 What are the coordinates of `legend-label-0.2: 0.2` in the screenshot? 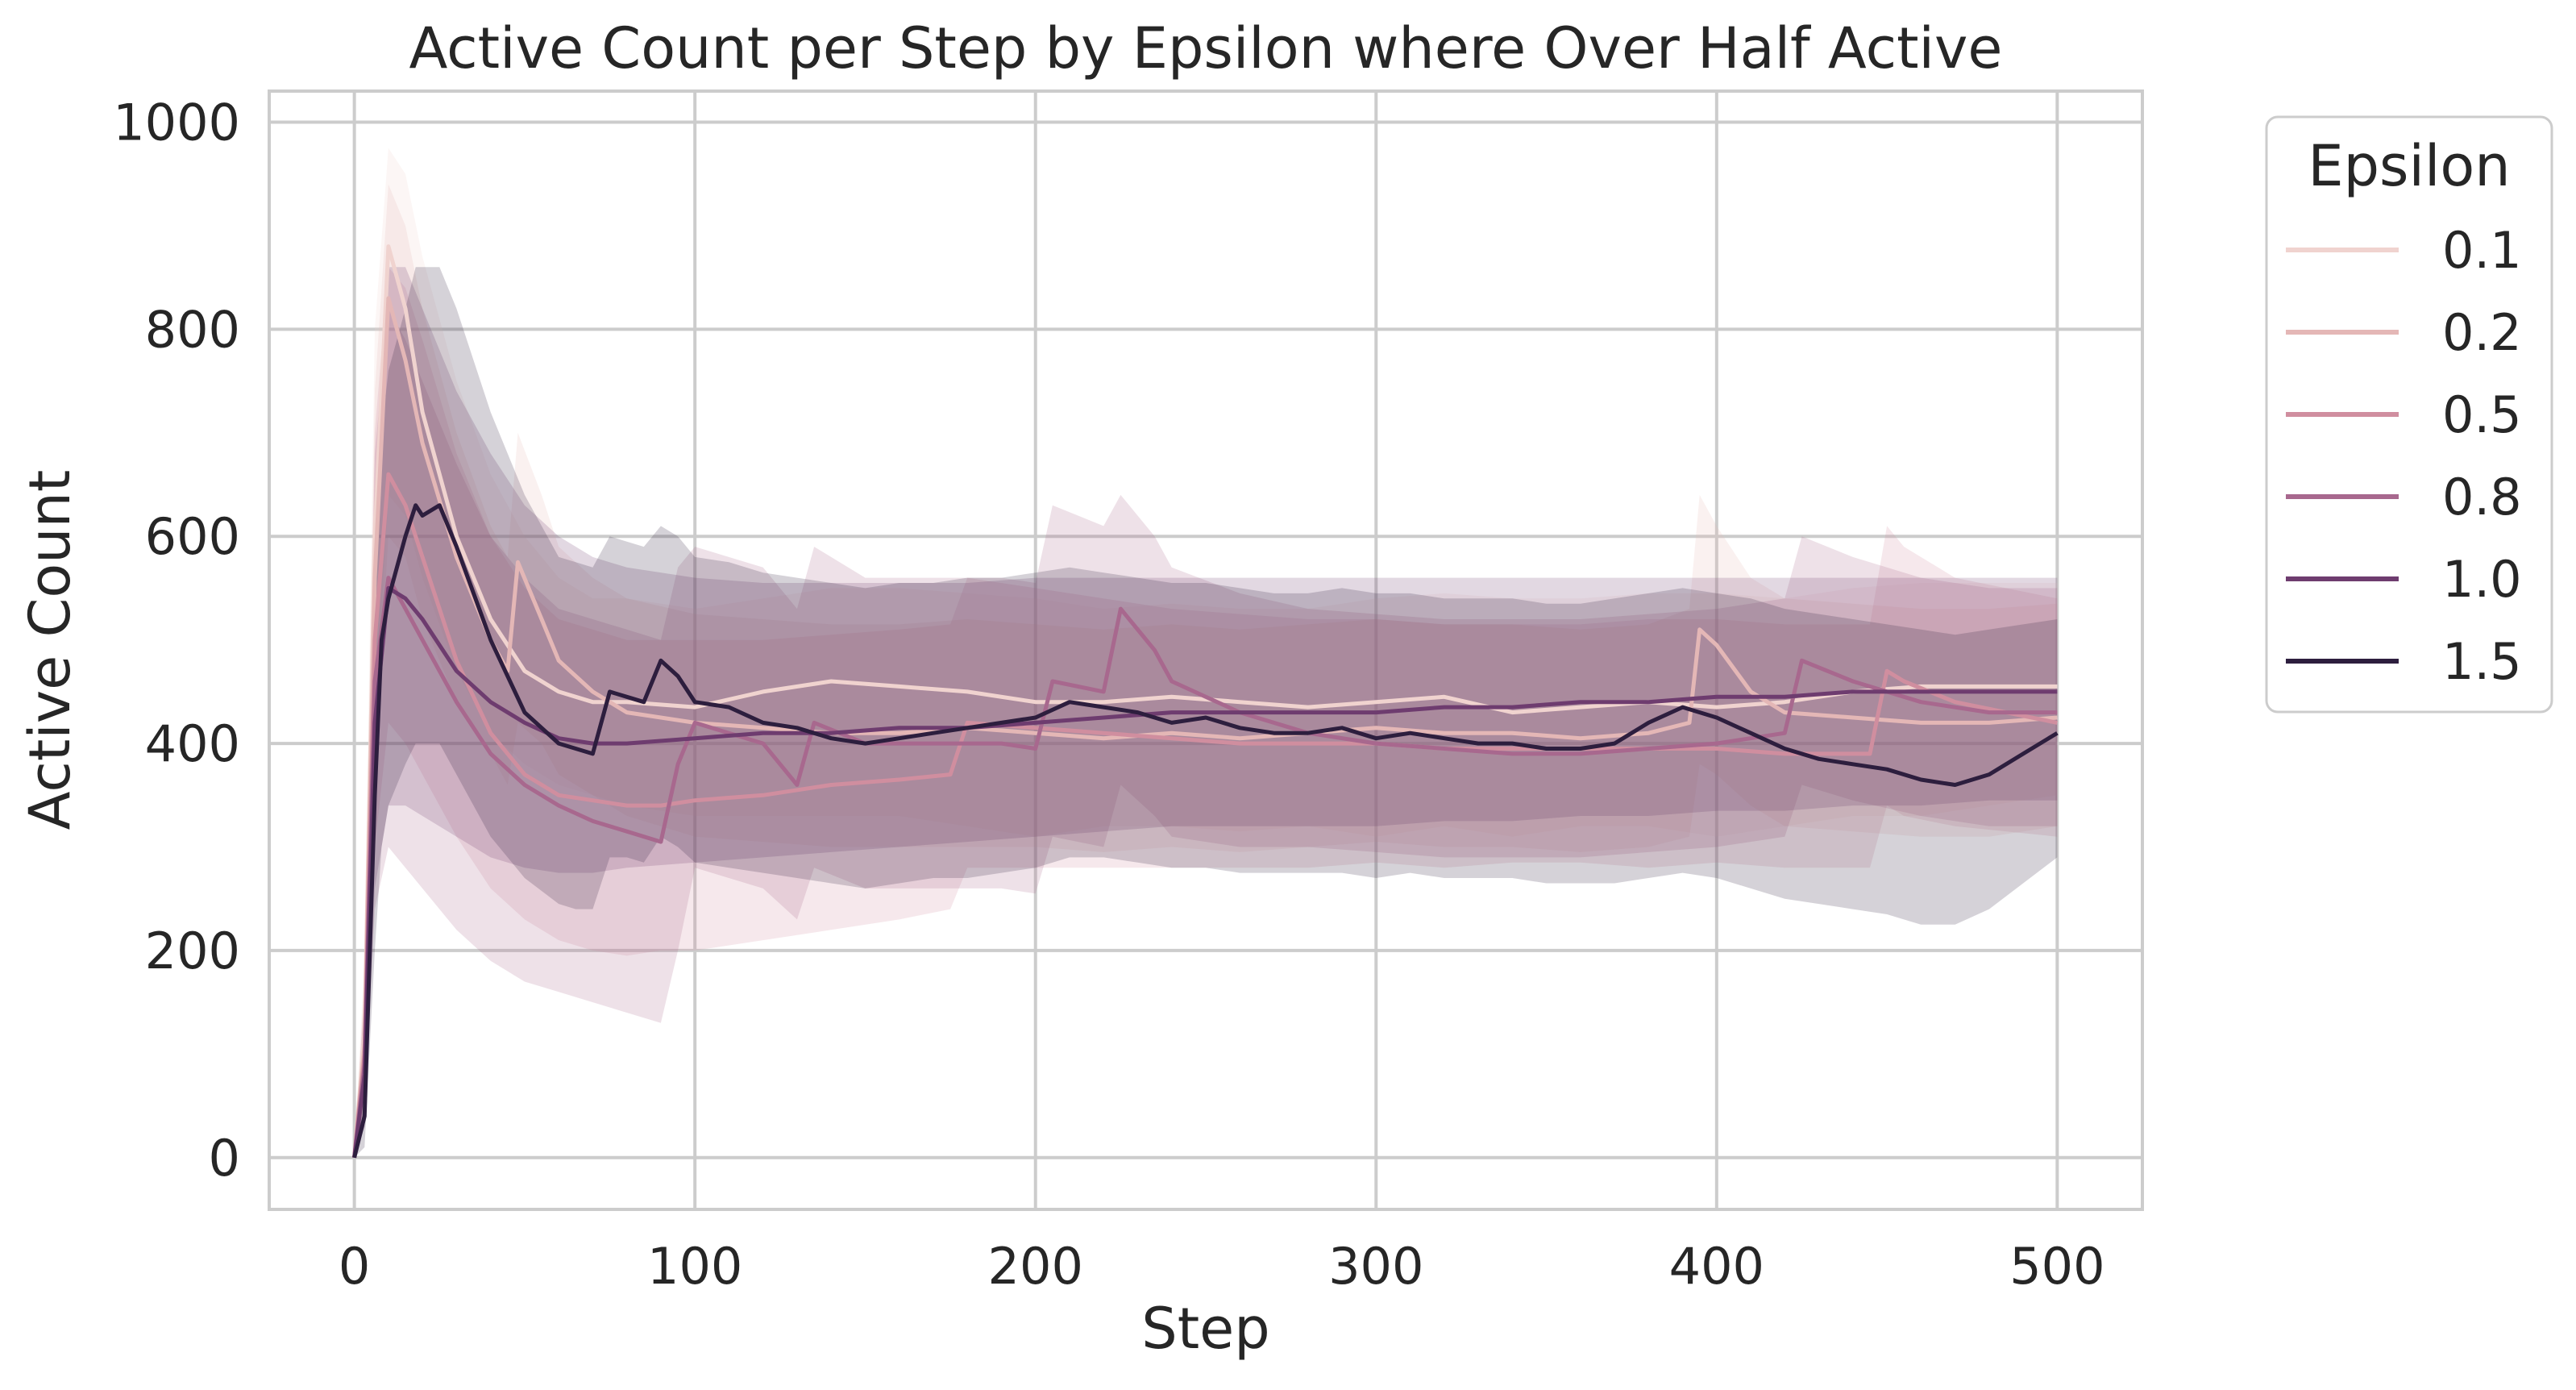 It's located at (2482, 333).